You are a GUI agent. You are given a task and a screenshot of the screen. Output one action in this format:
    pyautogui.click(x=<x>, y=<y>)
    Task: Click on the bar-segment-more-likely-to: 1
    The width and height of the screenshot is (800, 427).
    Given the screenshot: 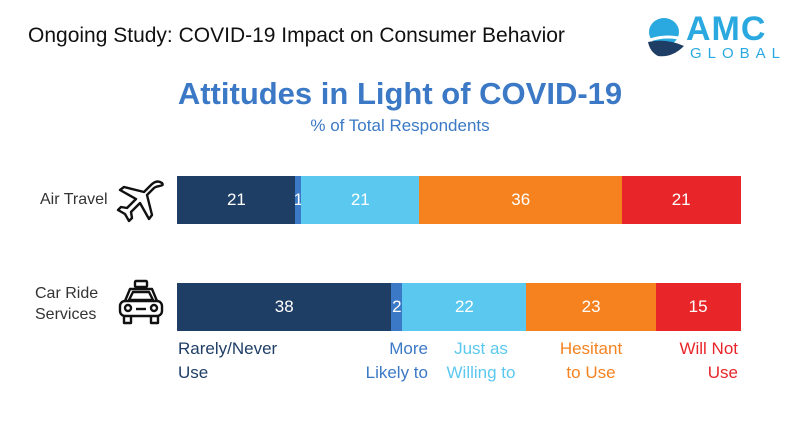 What is the action you would take?
    pyautogui.click(x=298, y=200)
    